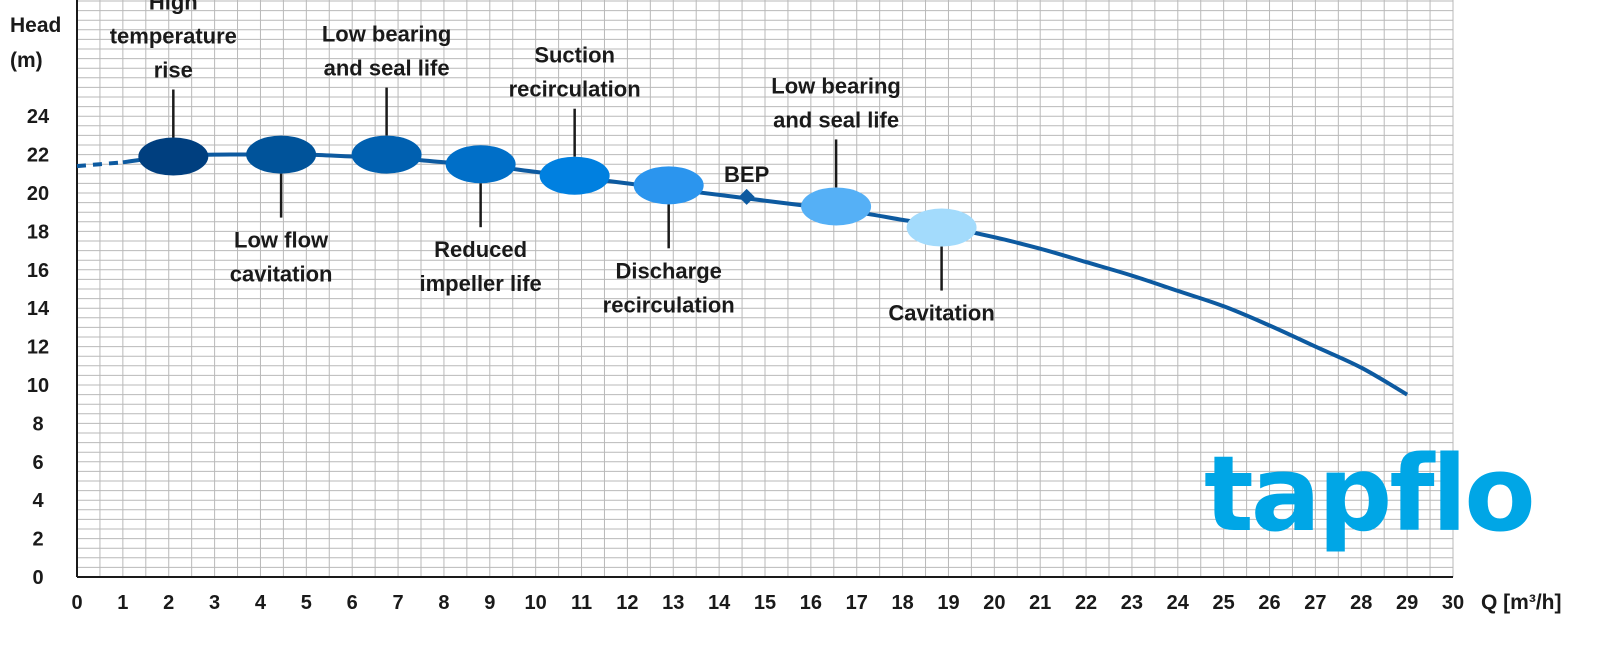 The width and height of the screenshot is (1600, 652). I want to click on zone-label-low-bearing-seal-life-right: Low bearing, so click(836, 85).